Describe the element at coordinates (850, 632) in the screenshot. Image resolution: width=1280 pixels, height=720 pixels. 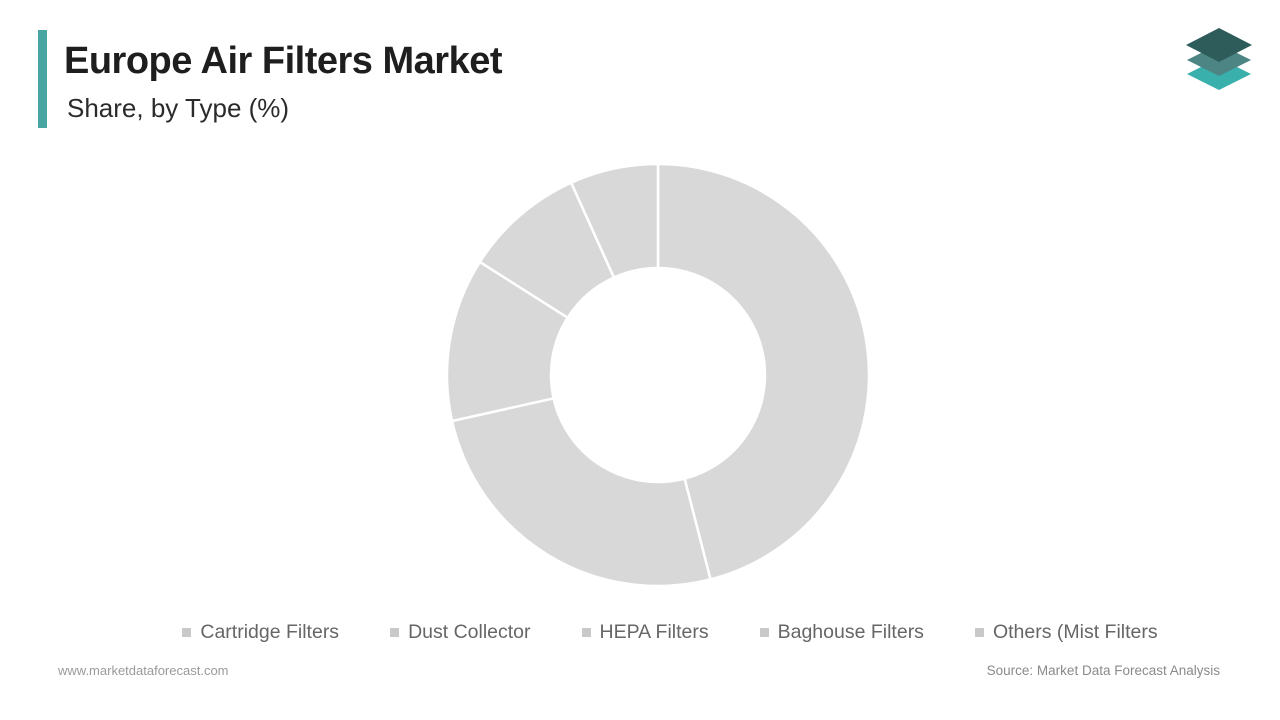
I see `legend-label: Baghouse Filters` at that location.